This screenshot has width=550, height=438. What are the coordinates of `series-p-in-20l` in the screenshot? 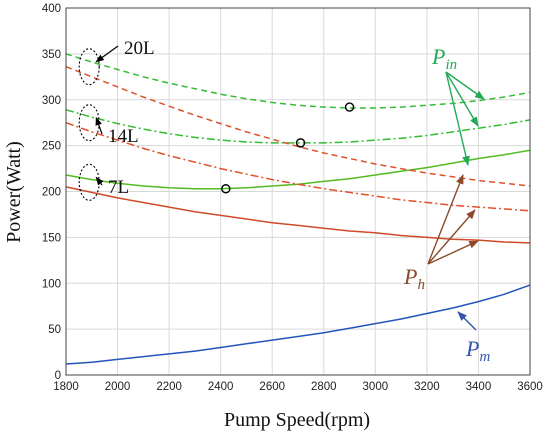 It's located at (298, 81).